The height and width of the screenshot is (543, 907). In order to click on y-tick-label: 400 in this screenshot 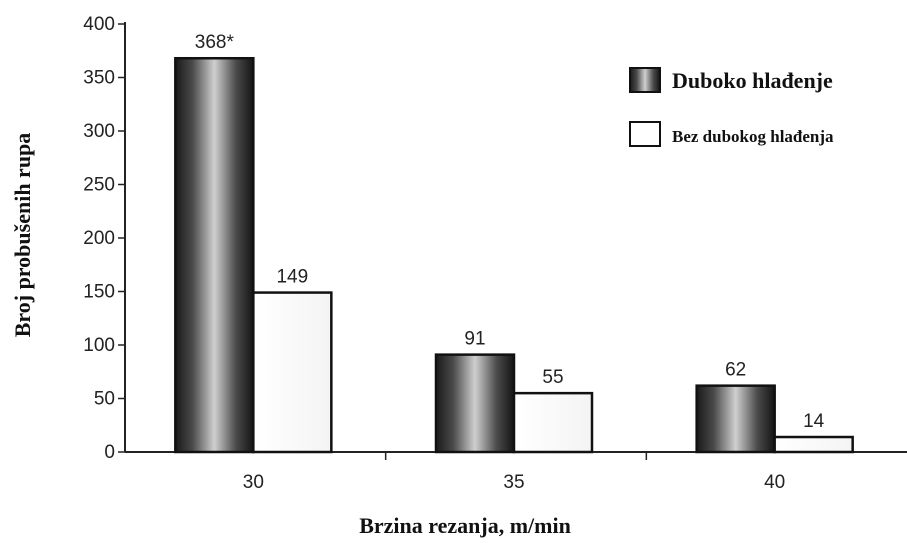, I will do `click(99, 24)`.